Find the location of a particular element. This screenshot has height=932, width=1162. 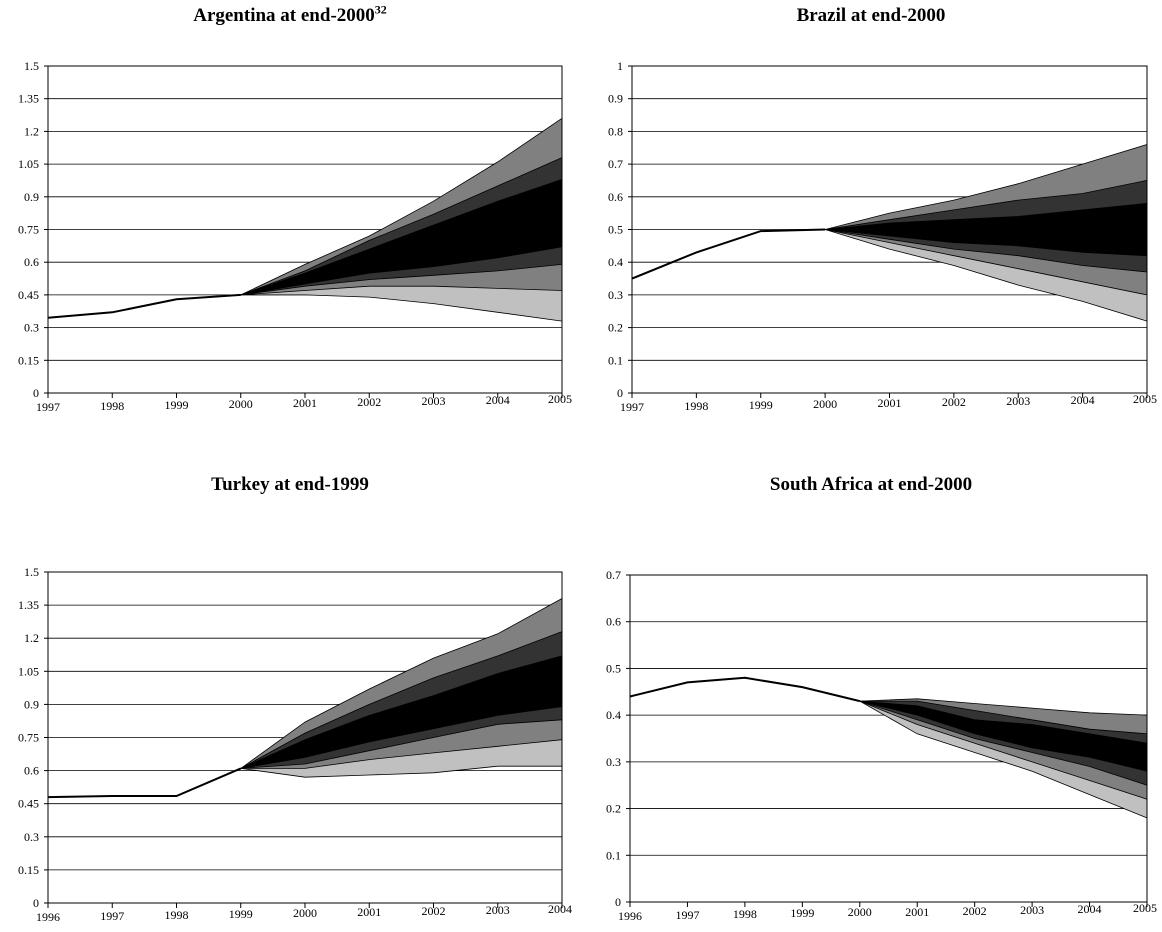

y-tick-label: 0.9 is located at coordinates (31, 197).